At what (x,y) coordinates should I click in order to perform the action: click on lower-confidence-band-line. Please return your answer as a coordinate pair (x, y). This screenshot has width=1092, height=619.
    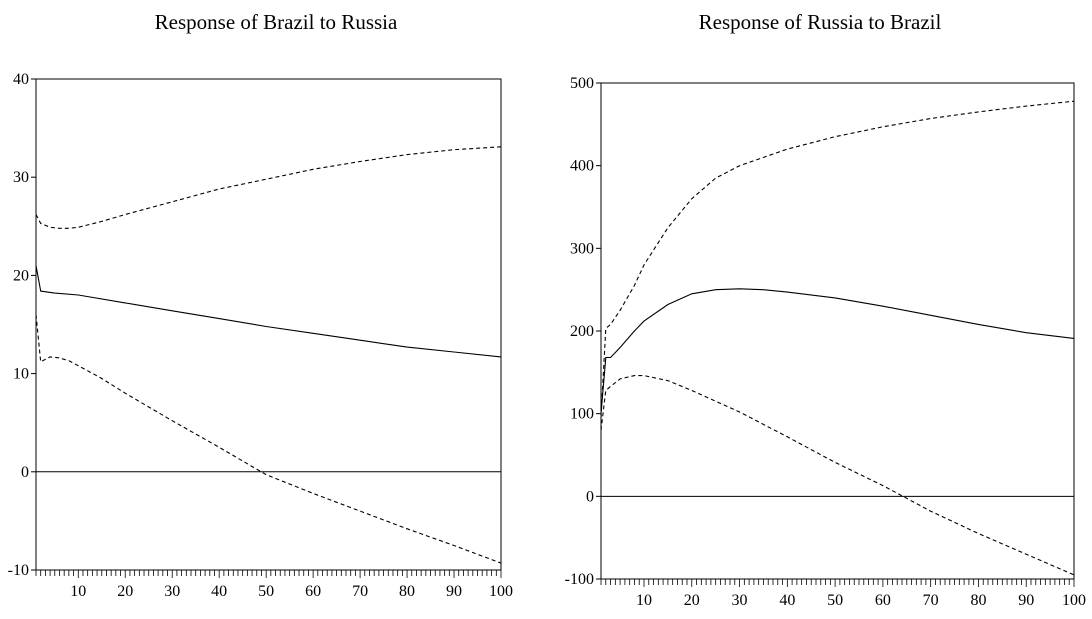
    Looking at the image, I should click on (837, 475).